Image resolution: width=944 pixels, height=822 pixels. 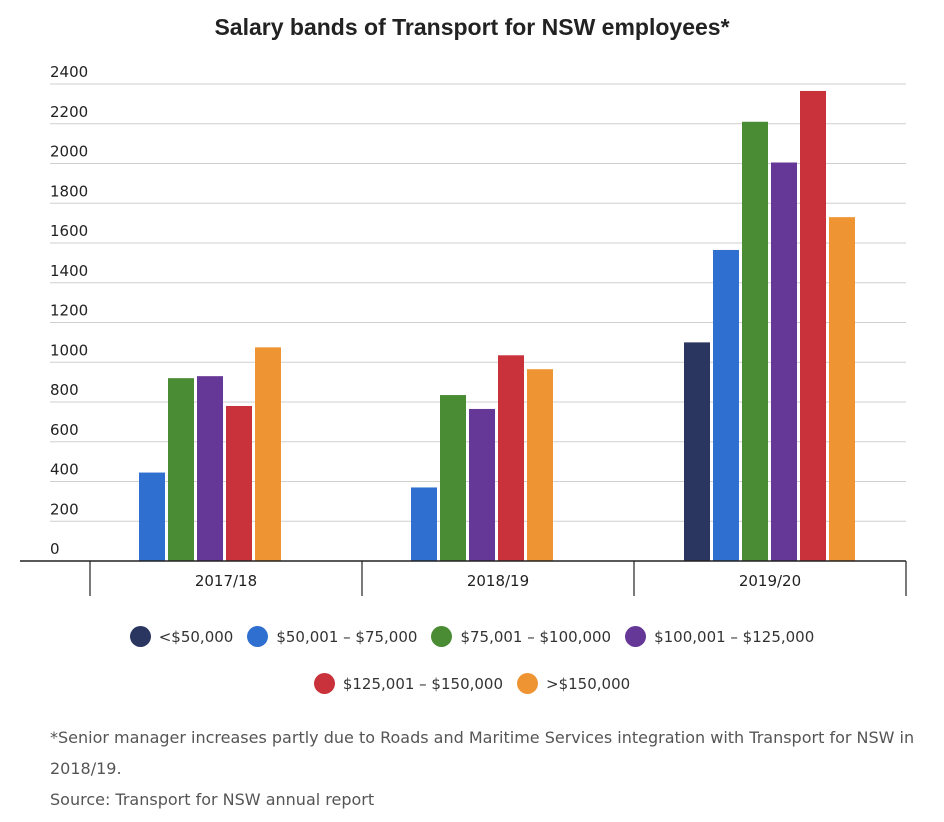 I want to click on y-tick-label: 2200, so click(x=69, y=112).